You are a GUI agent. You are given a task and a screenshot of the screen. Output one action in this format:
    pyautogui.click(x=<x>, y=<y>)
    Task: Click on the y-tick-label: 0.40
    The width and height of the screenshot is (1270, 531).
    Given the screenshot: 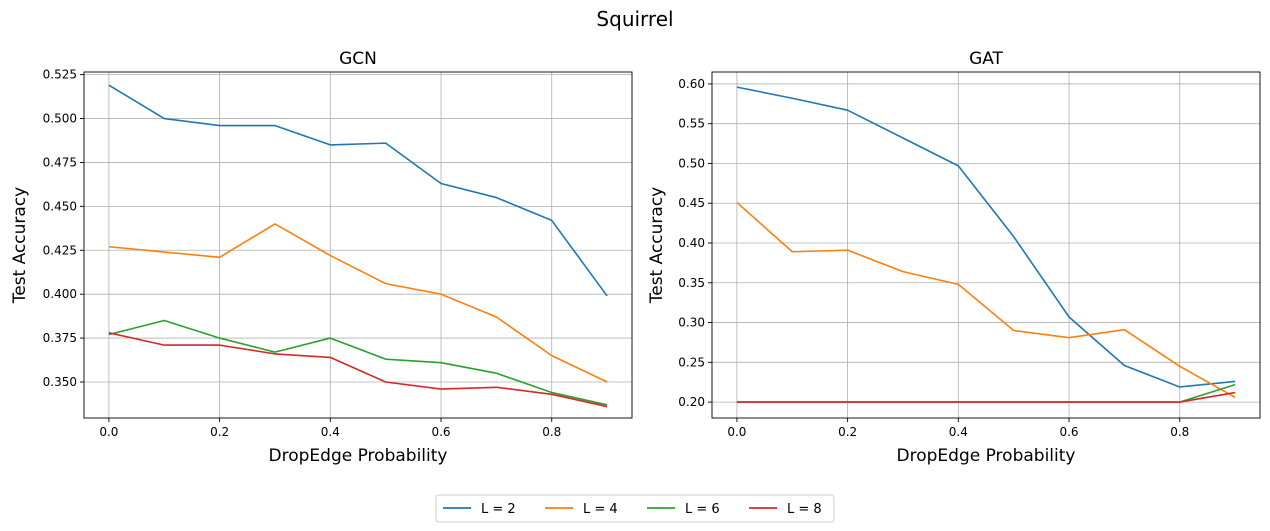 What is the action you would take?
    pyautogui.click(x=691, y=243)
    